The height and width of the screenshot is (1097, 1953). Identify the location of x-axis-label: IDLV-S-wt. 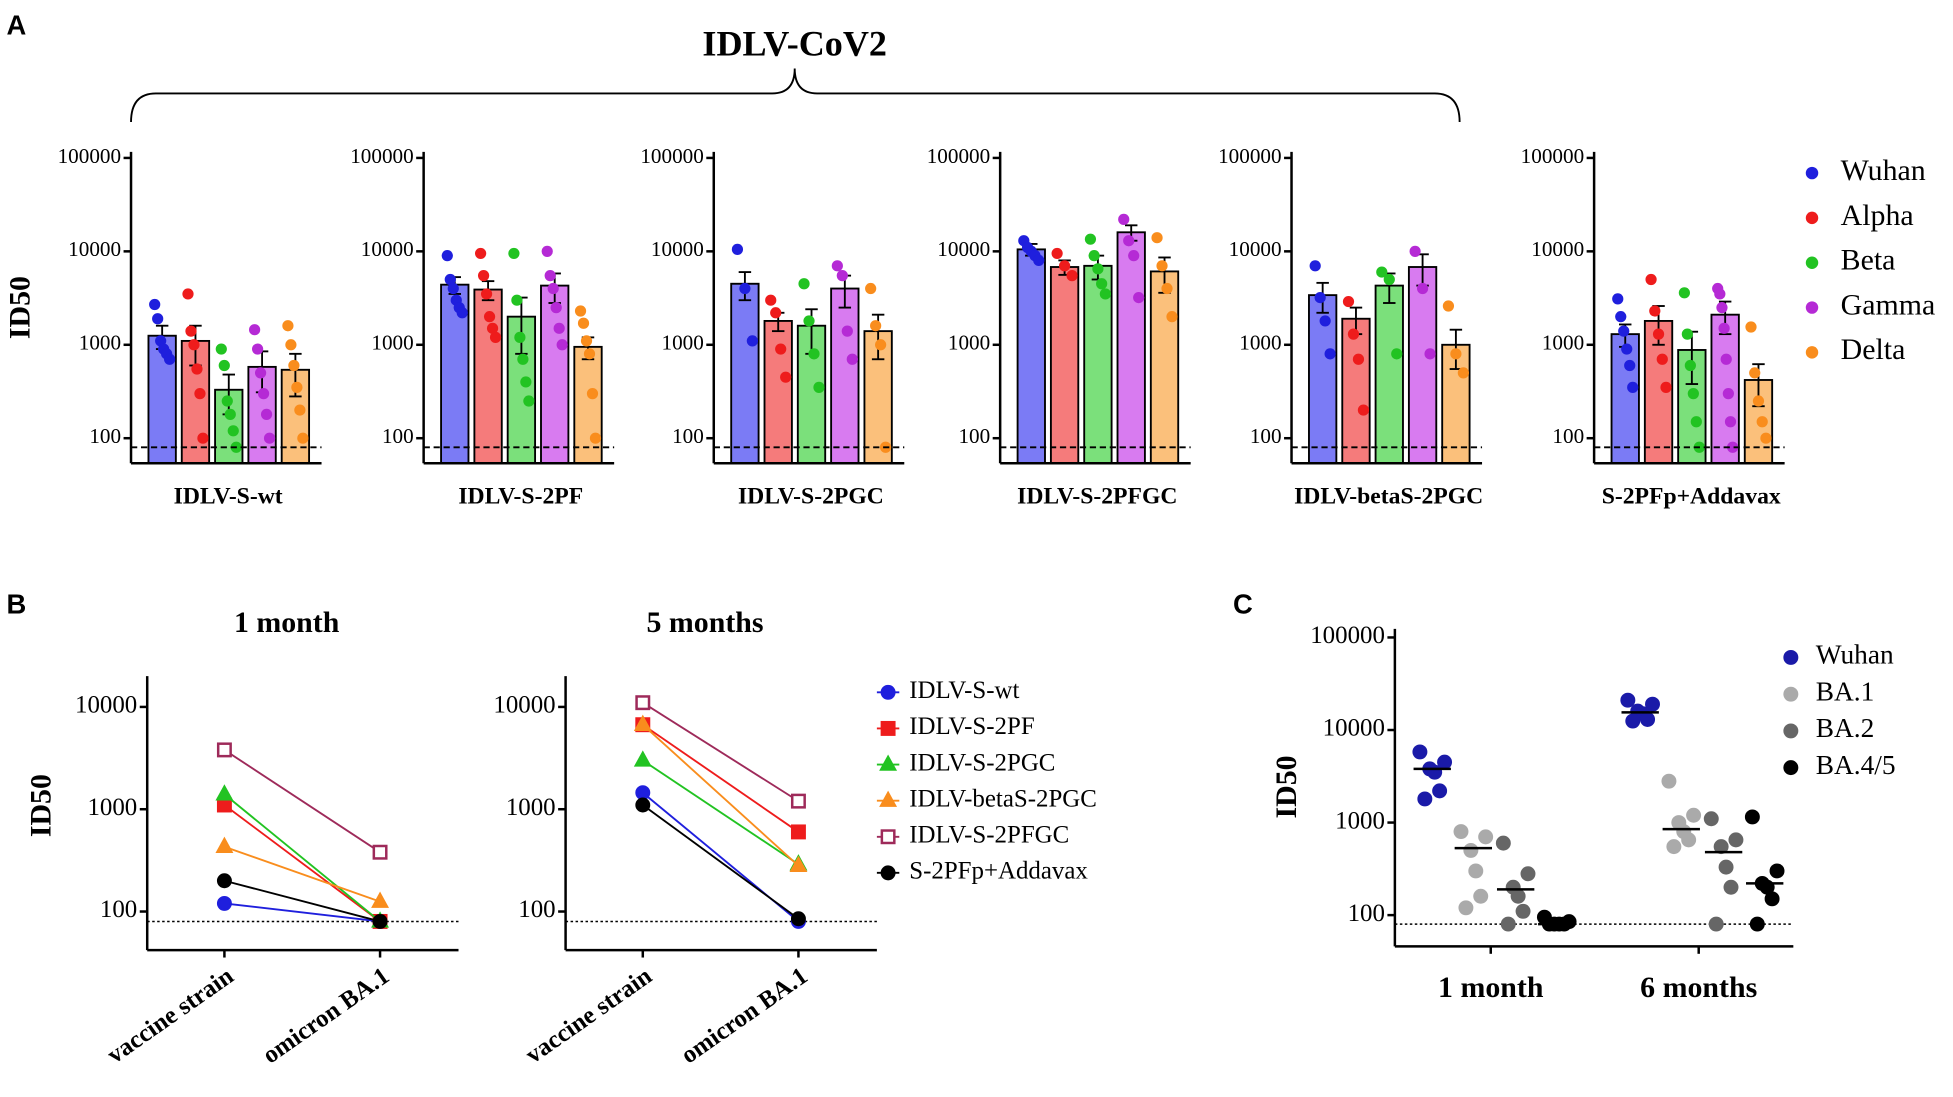
(228, 496).